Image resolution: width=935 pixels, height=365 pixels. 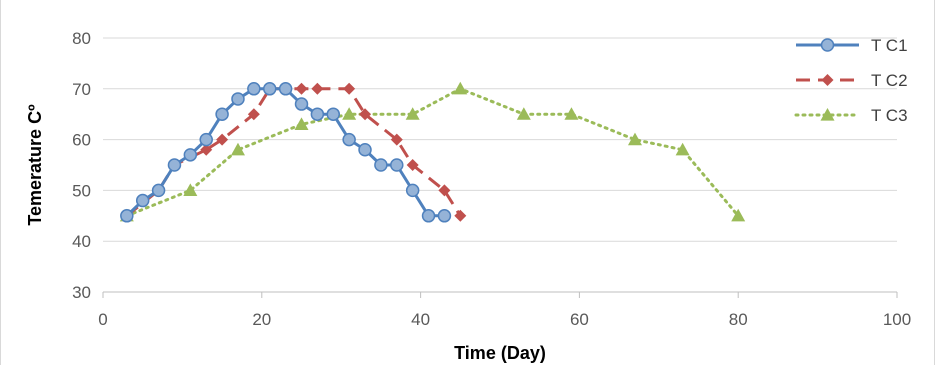 I want to click on series-t-c1, so click(x=286, y=152).